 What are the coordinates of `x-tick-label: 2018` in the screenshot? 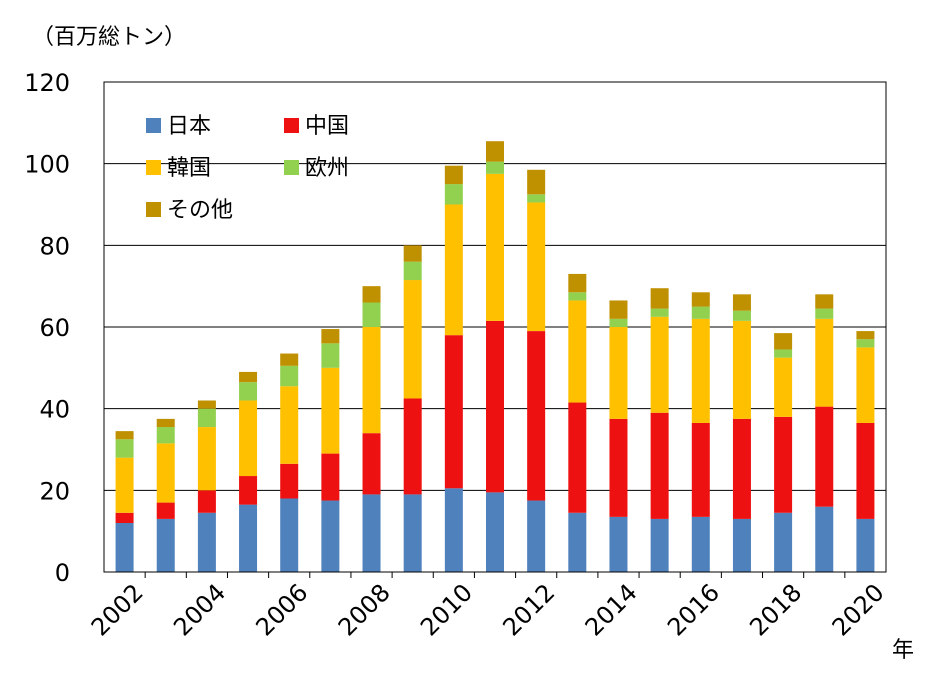 It's located at (775, 609).